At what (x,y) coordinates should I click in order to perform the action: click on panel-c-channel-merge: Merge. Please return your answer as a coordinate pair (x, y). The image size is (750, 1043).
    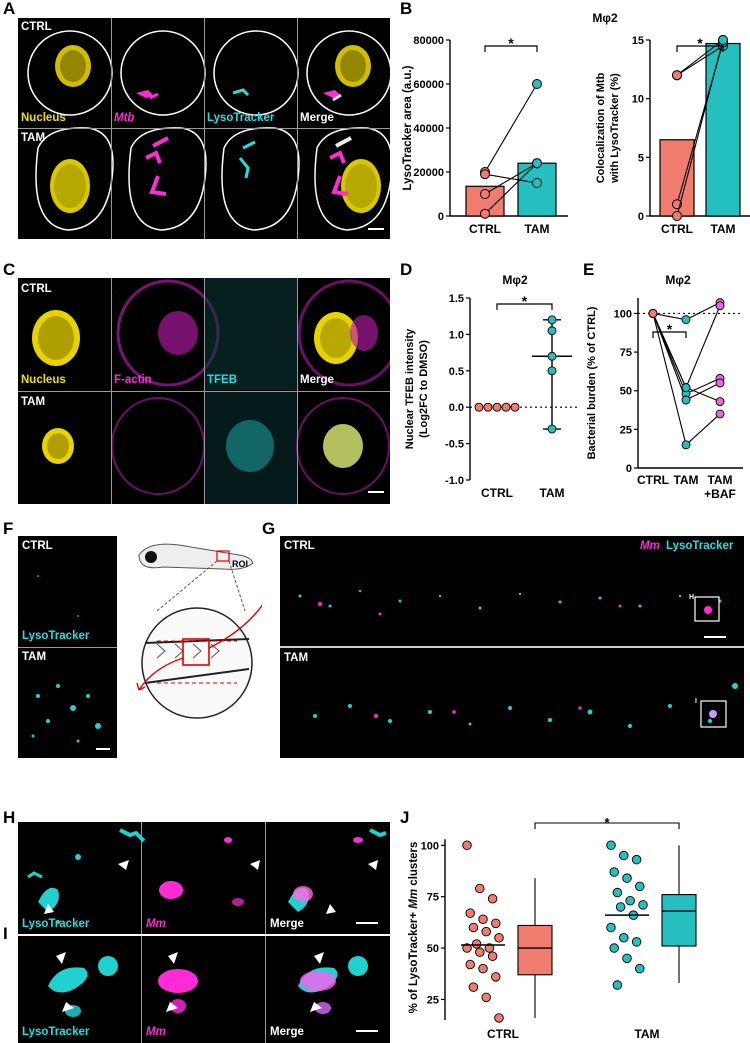
    Looking at the image, I should click on (317, 380).